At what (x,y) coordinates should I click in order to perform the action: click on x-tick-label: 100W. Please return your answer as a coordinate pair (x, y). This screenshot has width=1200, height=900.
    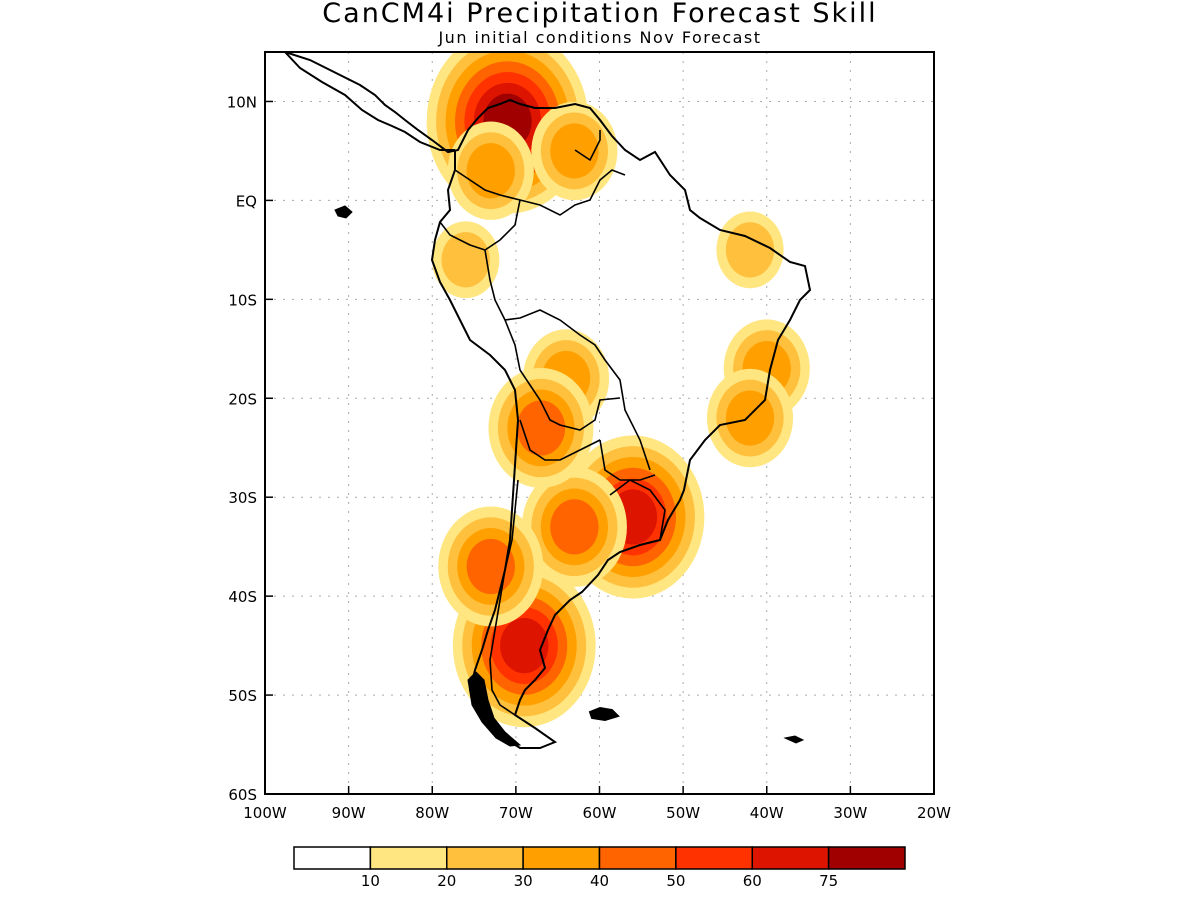
    Looking at the image, I should click on (265, 813).